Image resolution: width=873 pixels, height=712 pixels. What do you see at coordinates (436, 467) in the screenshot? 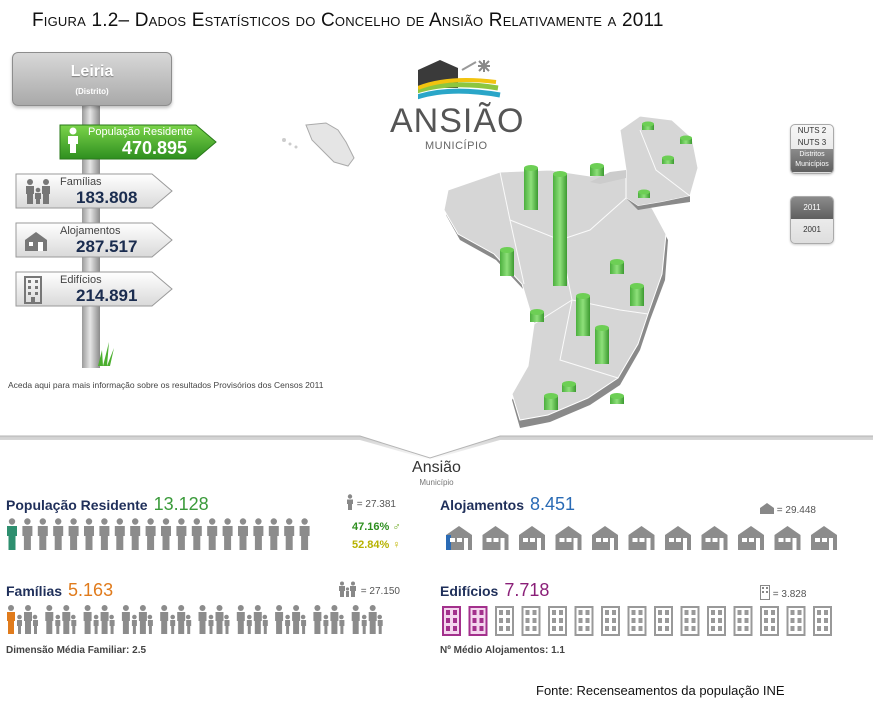
I see `municipality-name: Ansião` at bounding box center [436, 467].